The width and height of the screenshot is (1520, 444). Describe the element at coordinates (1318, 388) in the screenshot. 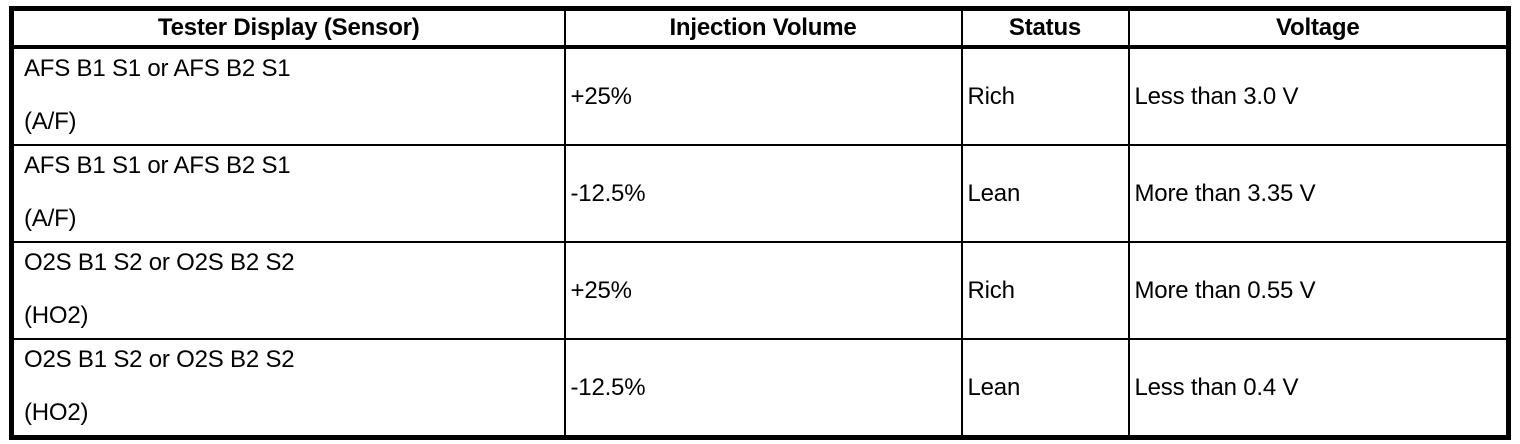

I see `cell-voltage: Less than 0.4 V` at that location.